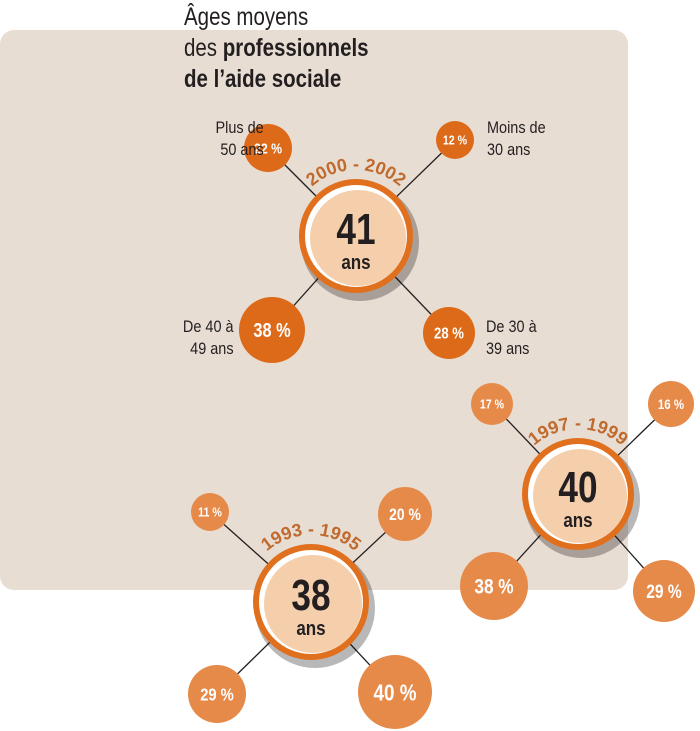 The height and width of the screenshot is (731, 700). I want to click on pct-label-over50: 17 %, so click(492, 404).